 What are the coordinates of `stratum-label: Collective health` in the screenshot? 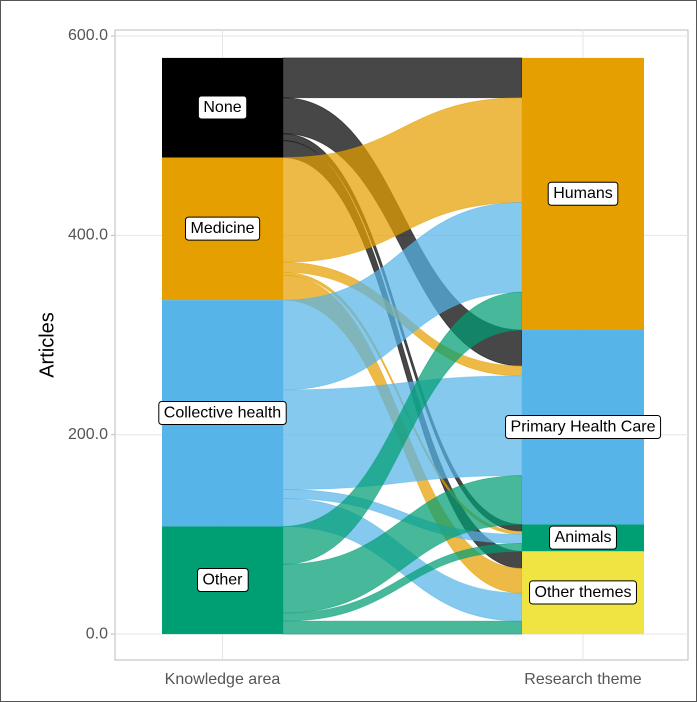 It's located at (222, 413).